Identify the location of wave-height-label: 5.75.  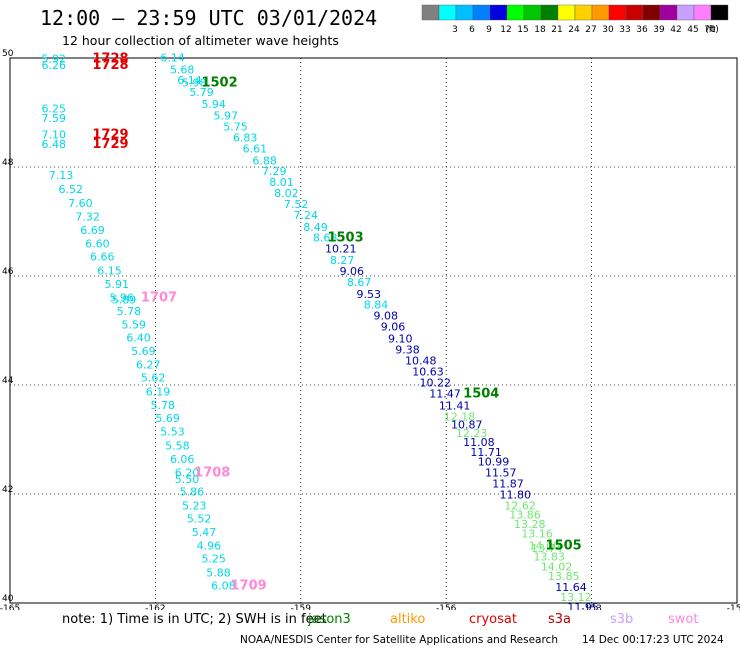
(235, 126).